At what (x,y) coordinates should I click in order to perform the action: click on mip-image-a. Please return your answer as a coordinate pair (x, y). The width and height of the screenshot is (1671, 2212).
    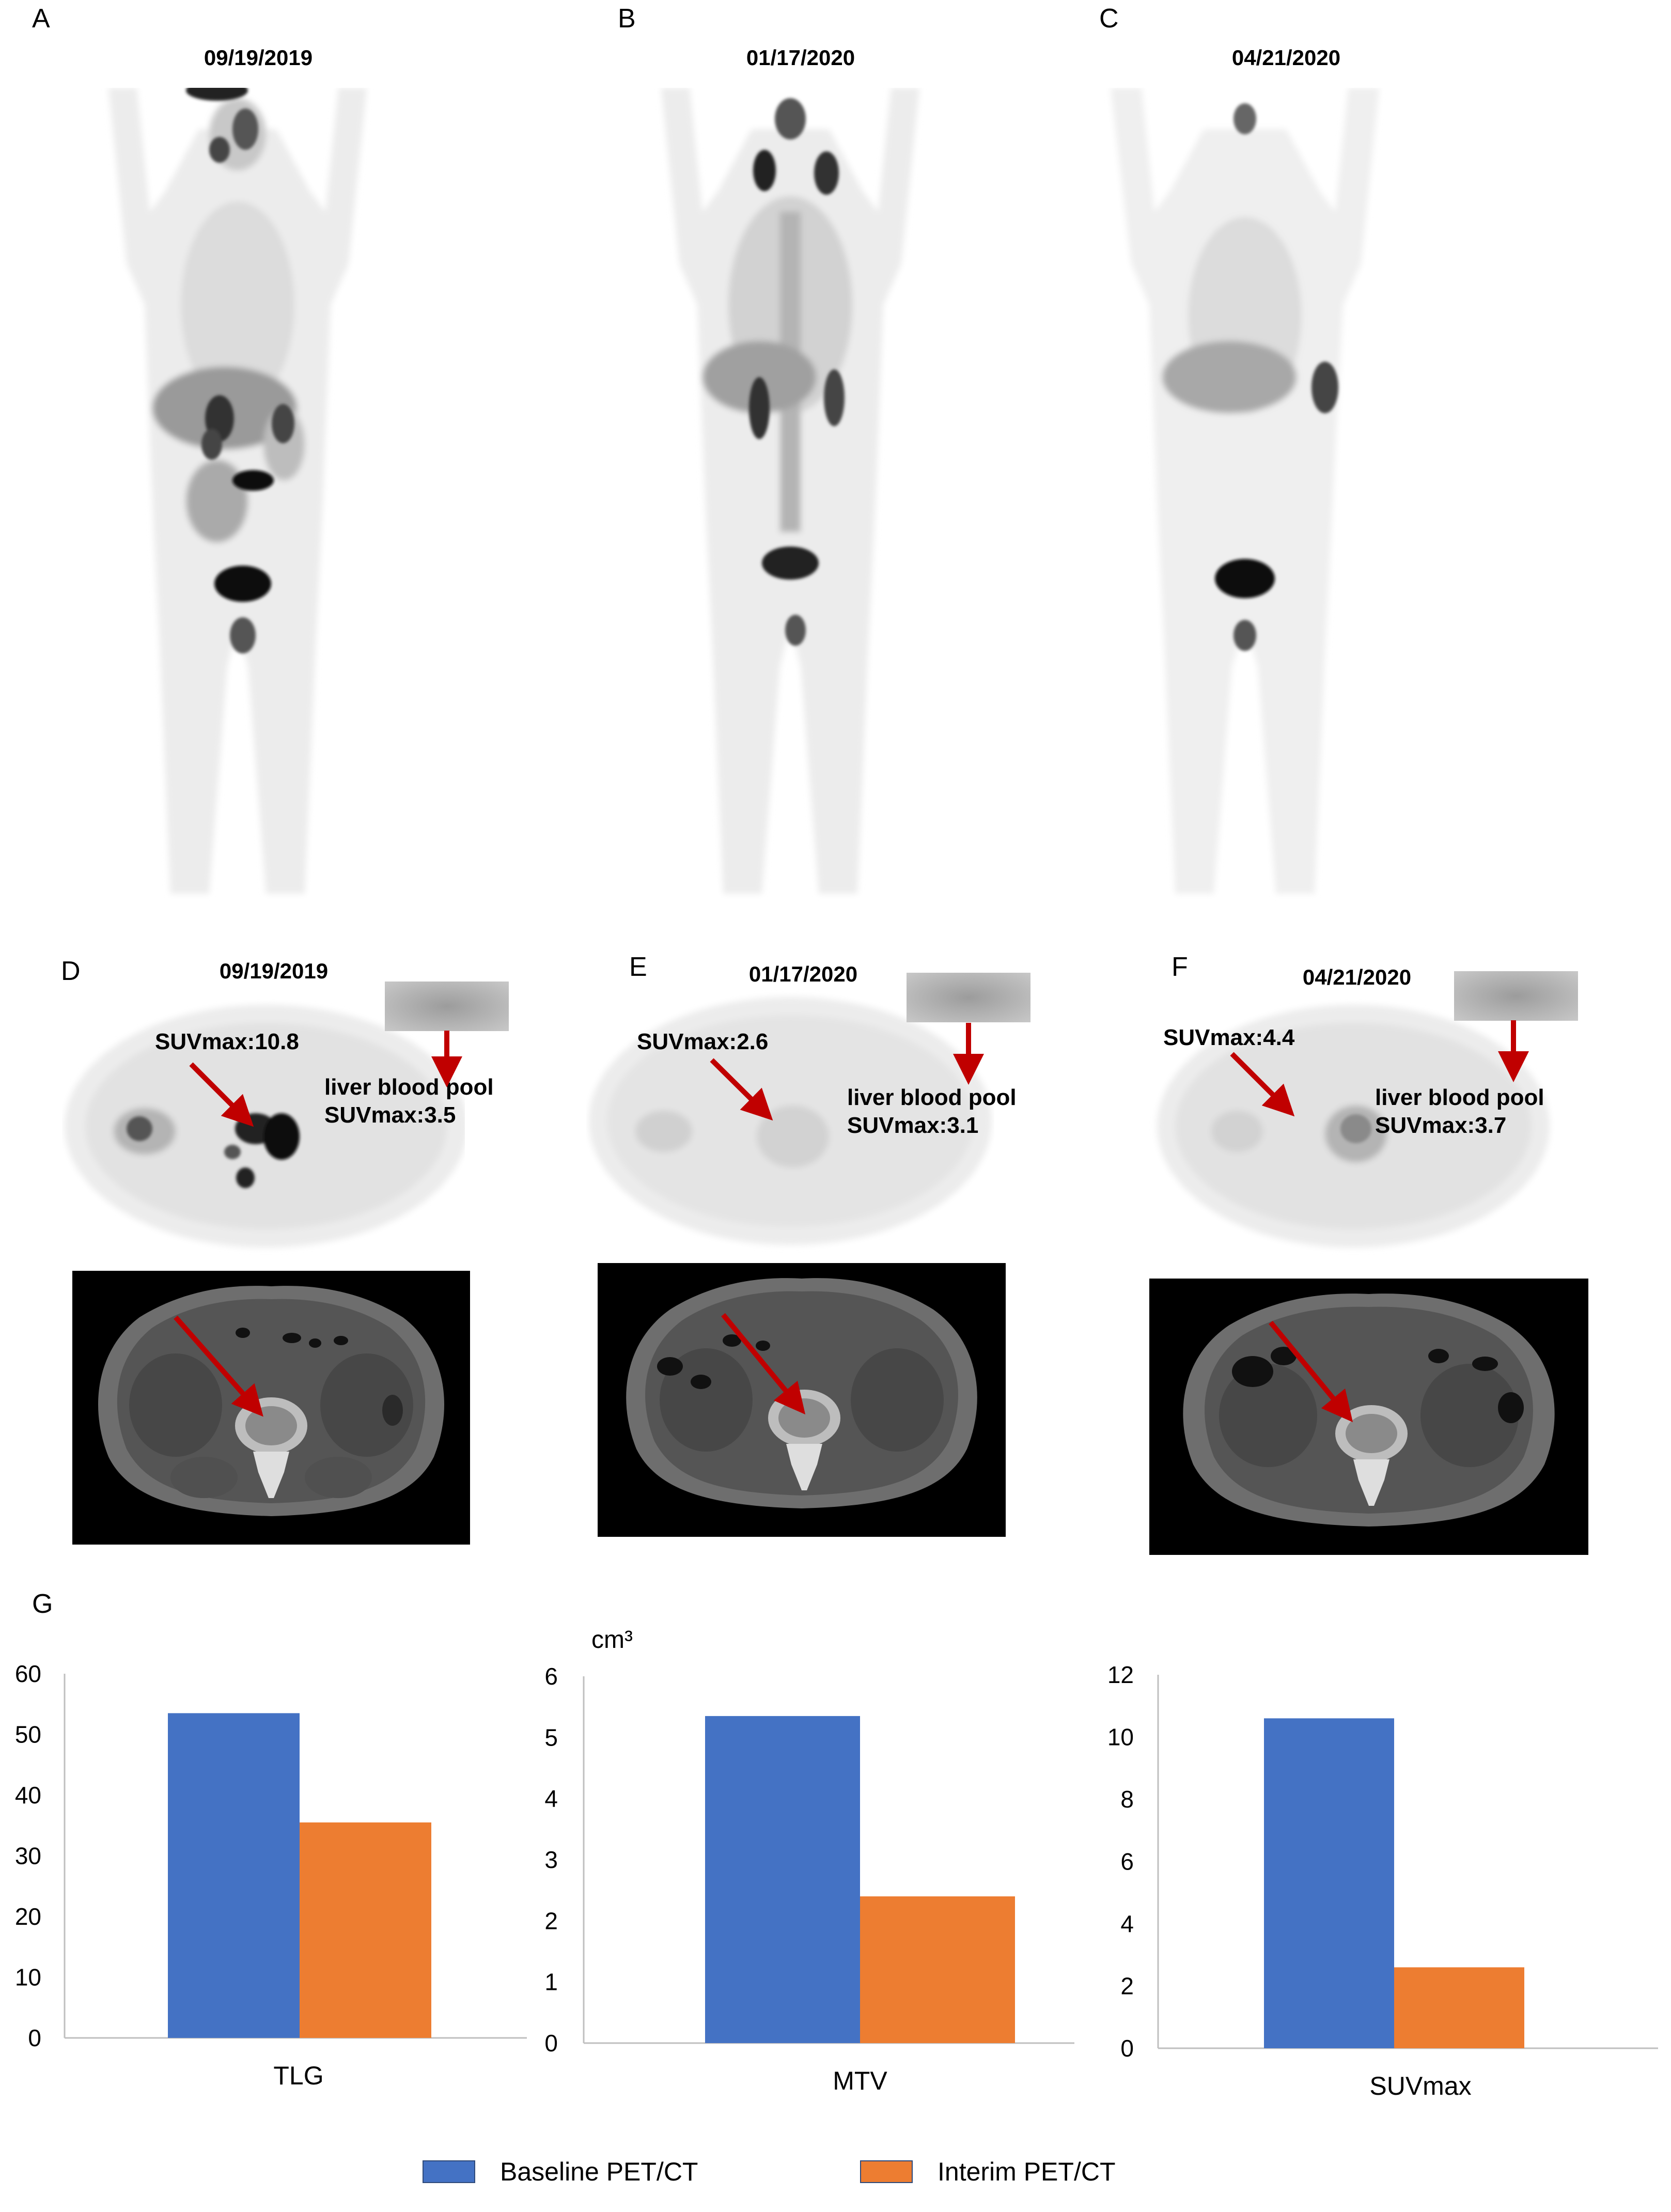
    Looking at the image, I should click on (237, 491).